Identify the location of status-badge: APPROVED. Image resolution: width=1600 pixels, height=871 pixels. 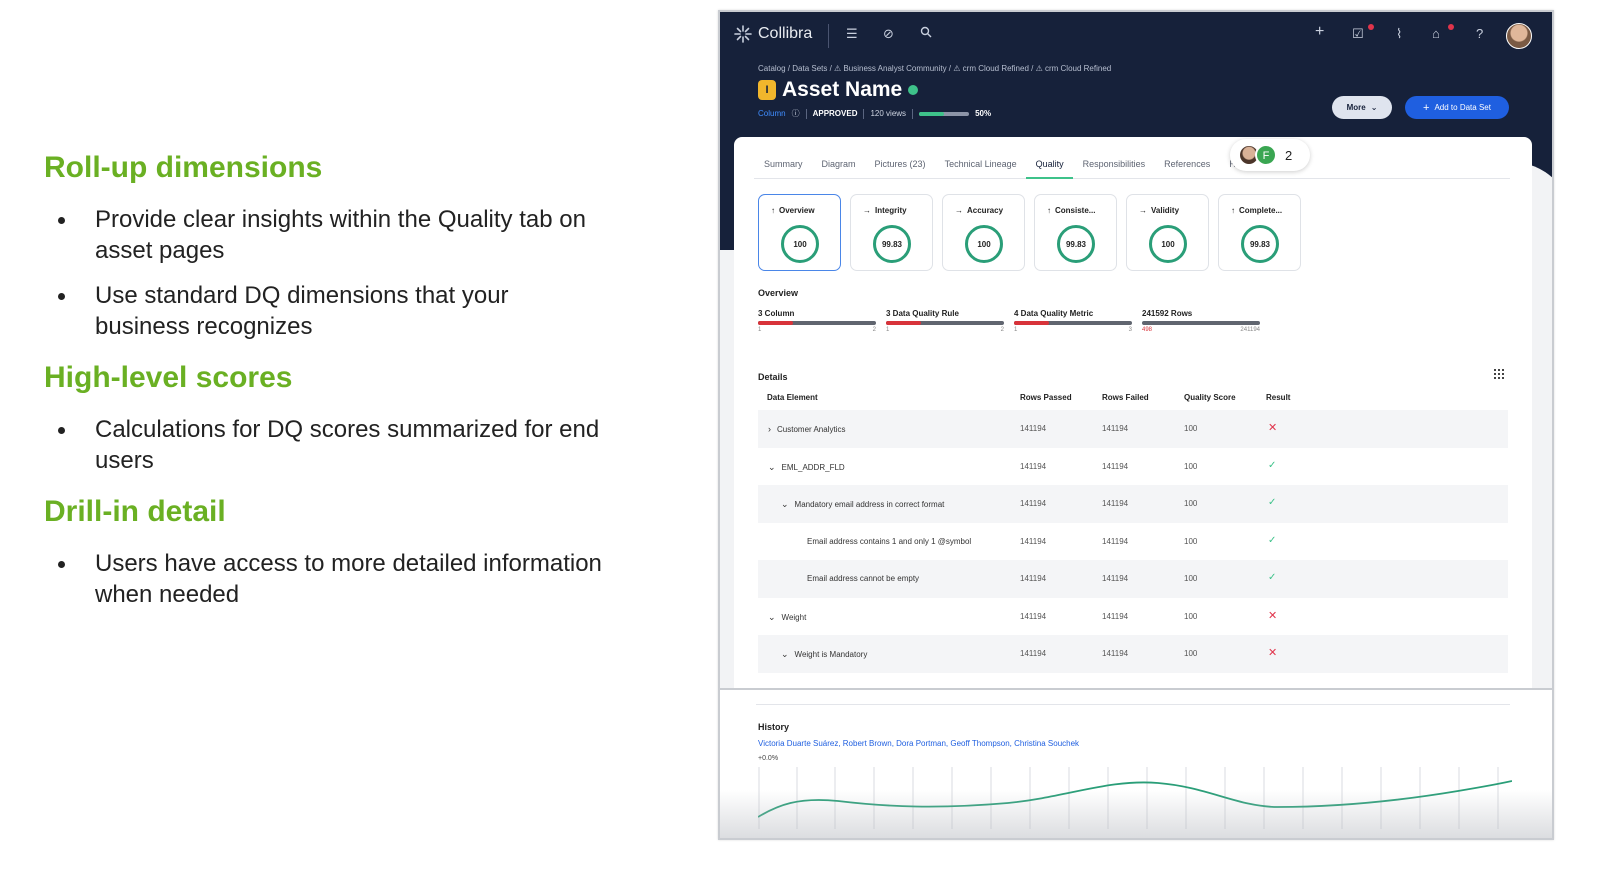
(835, 113).